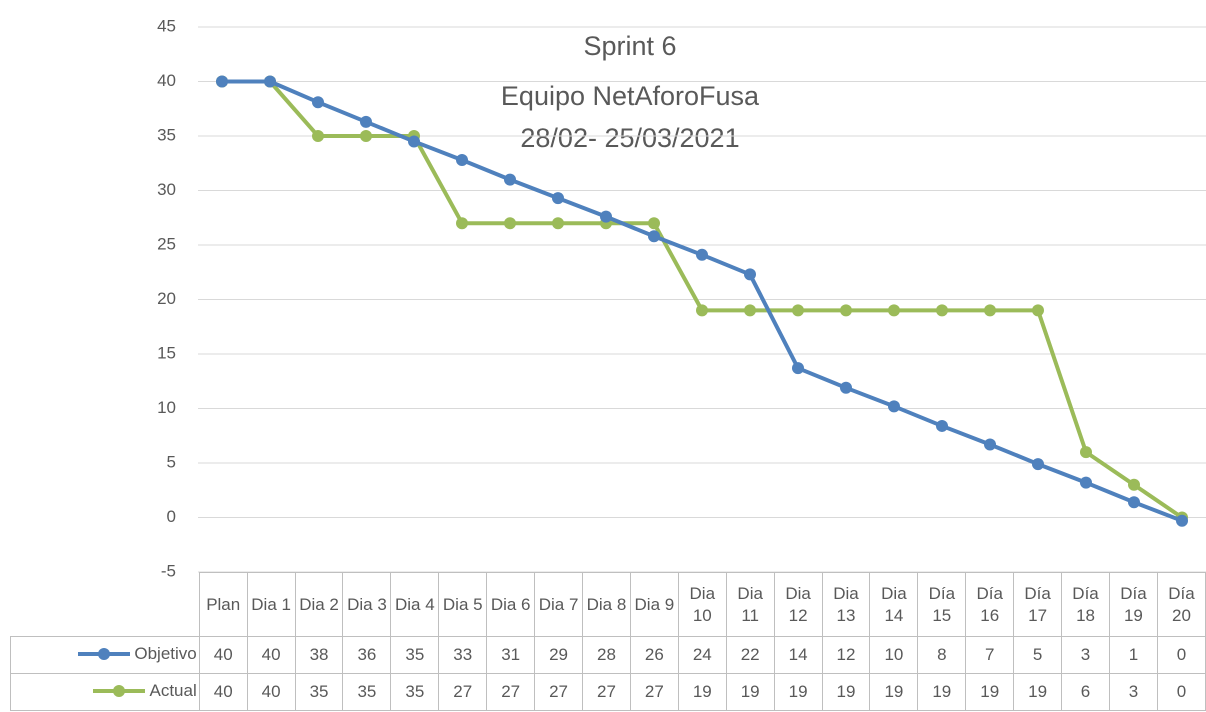 This screenshot has height=712, width=1206. Describe the element at coordinates (171, 461) in the screenshot. I see `y-tick-label: 5` at that location.